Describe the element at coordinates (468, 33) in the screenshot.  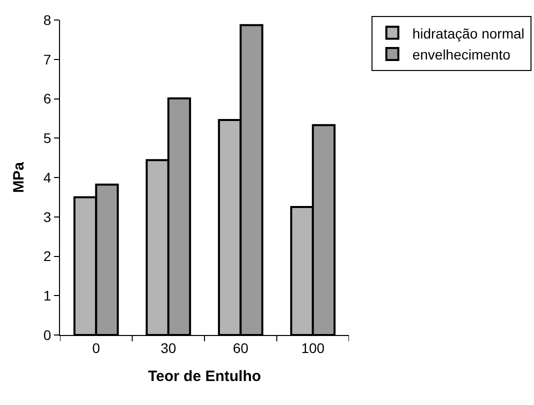
I see `legend-label: hidratação normal` at that location.